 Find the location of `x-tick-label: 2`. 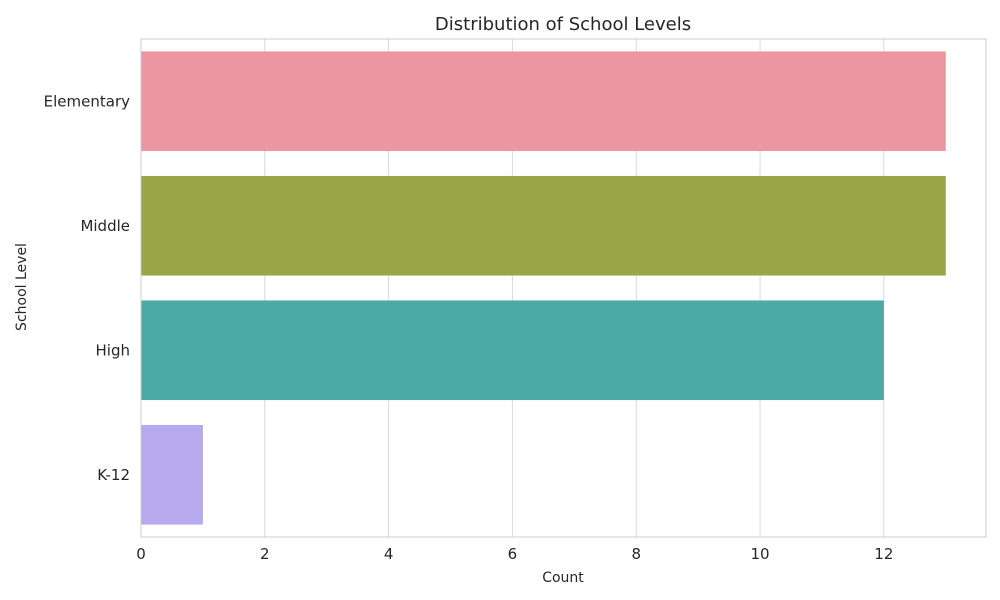

x-tick-label: 2 is located at coordinates (265, 554).